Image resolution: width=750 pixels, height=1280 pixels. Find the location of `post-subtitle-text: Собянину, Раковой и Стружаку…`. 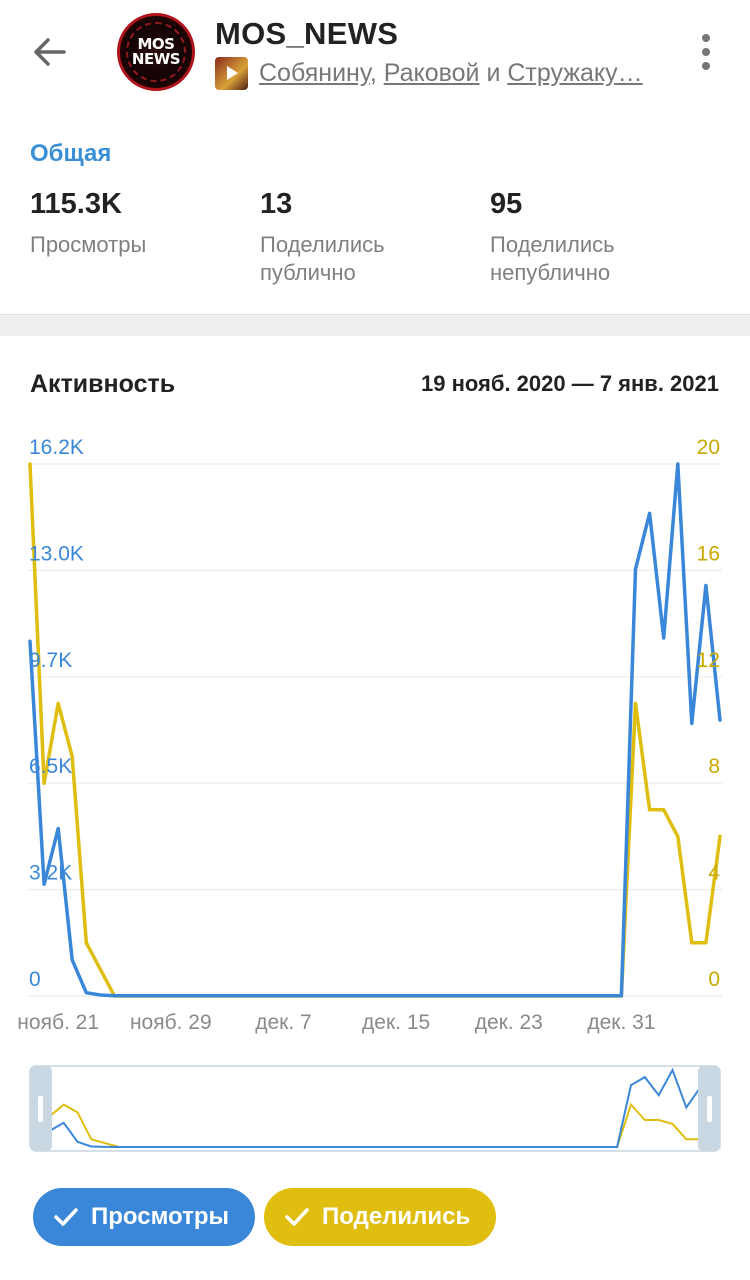

post-subtitle-text: Собянину, Раковой и Стружаку… is located at coordinates (451, 73).